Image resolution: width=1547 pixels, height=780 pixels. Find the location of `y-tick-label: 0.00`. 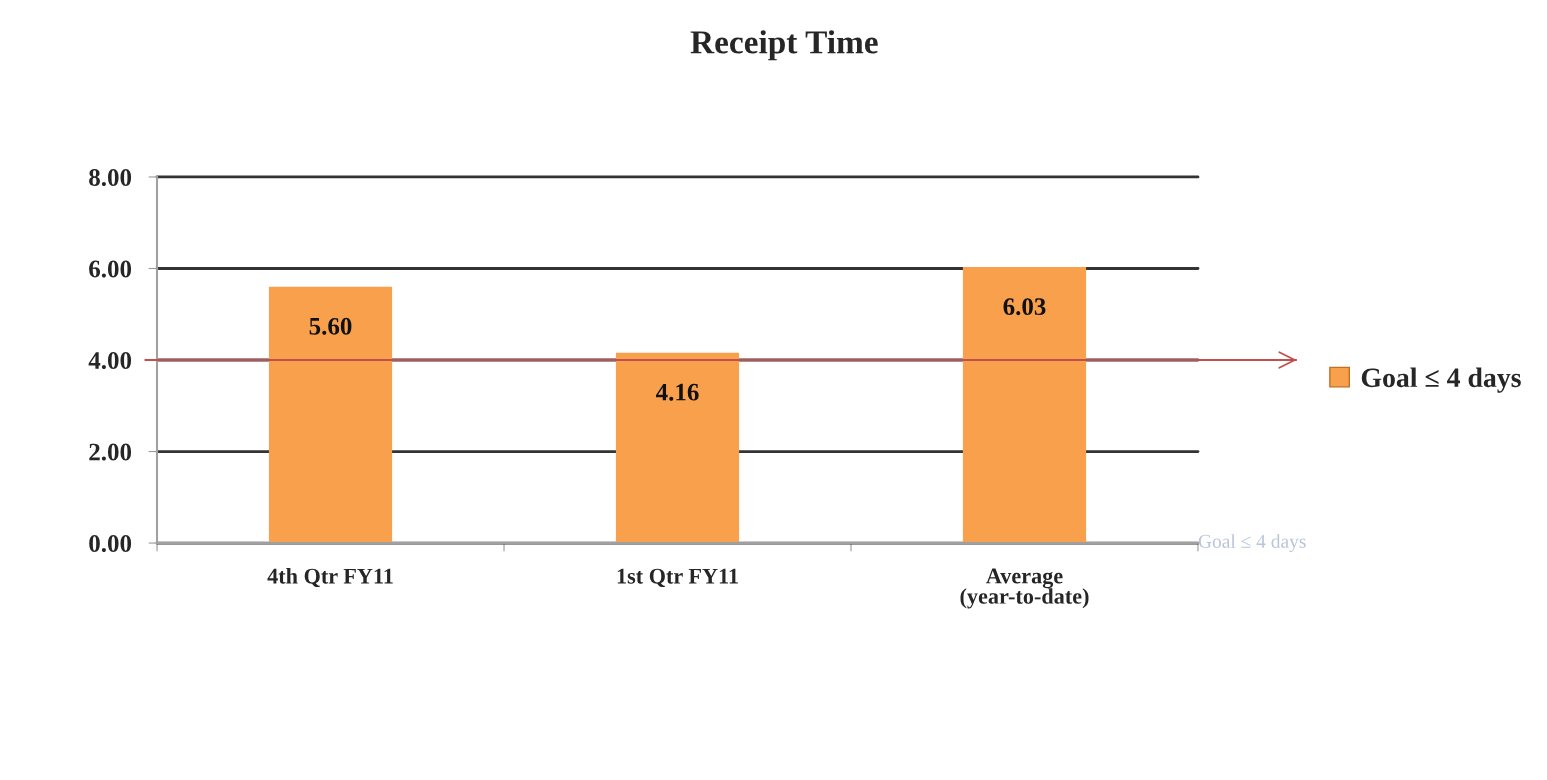

y-tick-label: 0.00 is located at coordinates (110, 544).